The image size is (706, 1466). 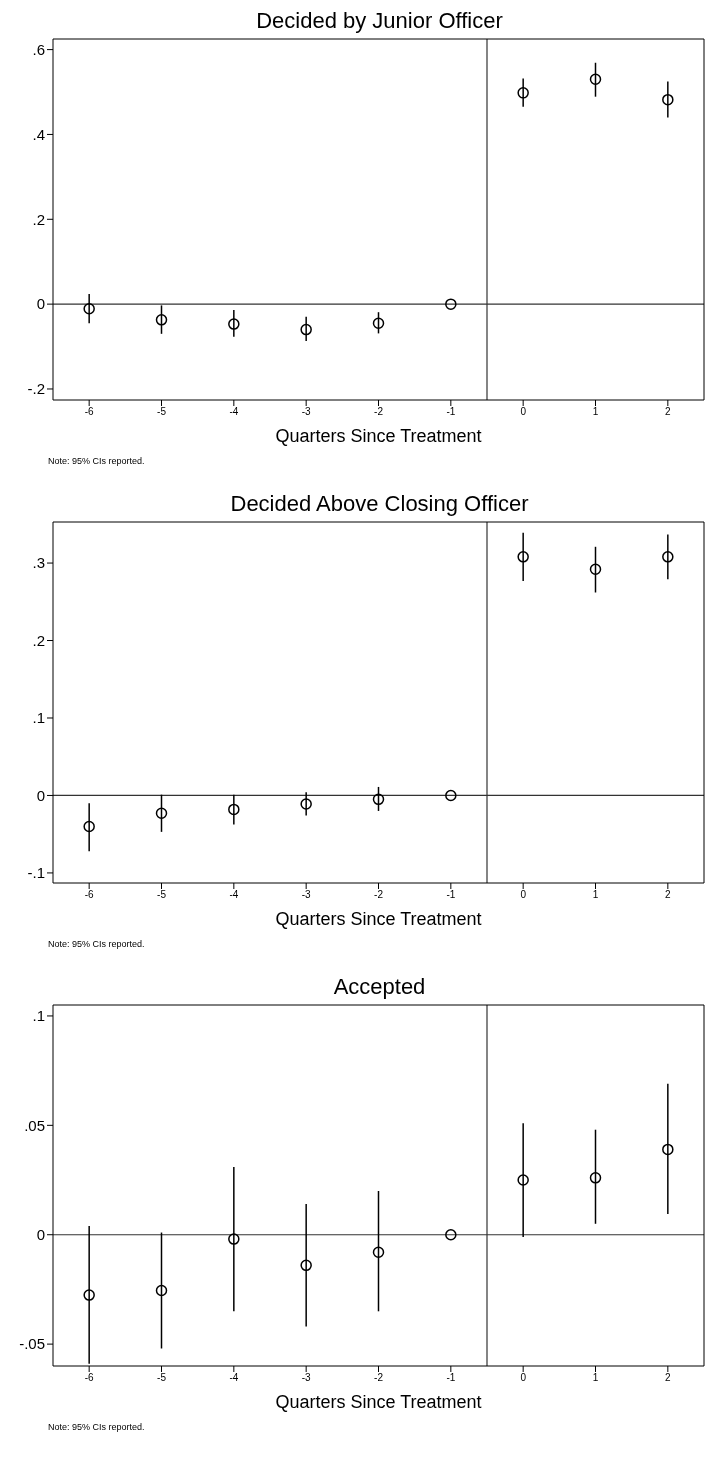 What do you see at coordinates (38, 49) in the screenshot?
I see `y-tick-label: .6` at bounding box center [38, 49].